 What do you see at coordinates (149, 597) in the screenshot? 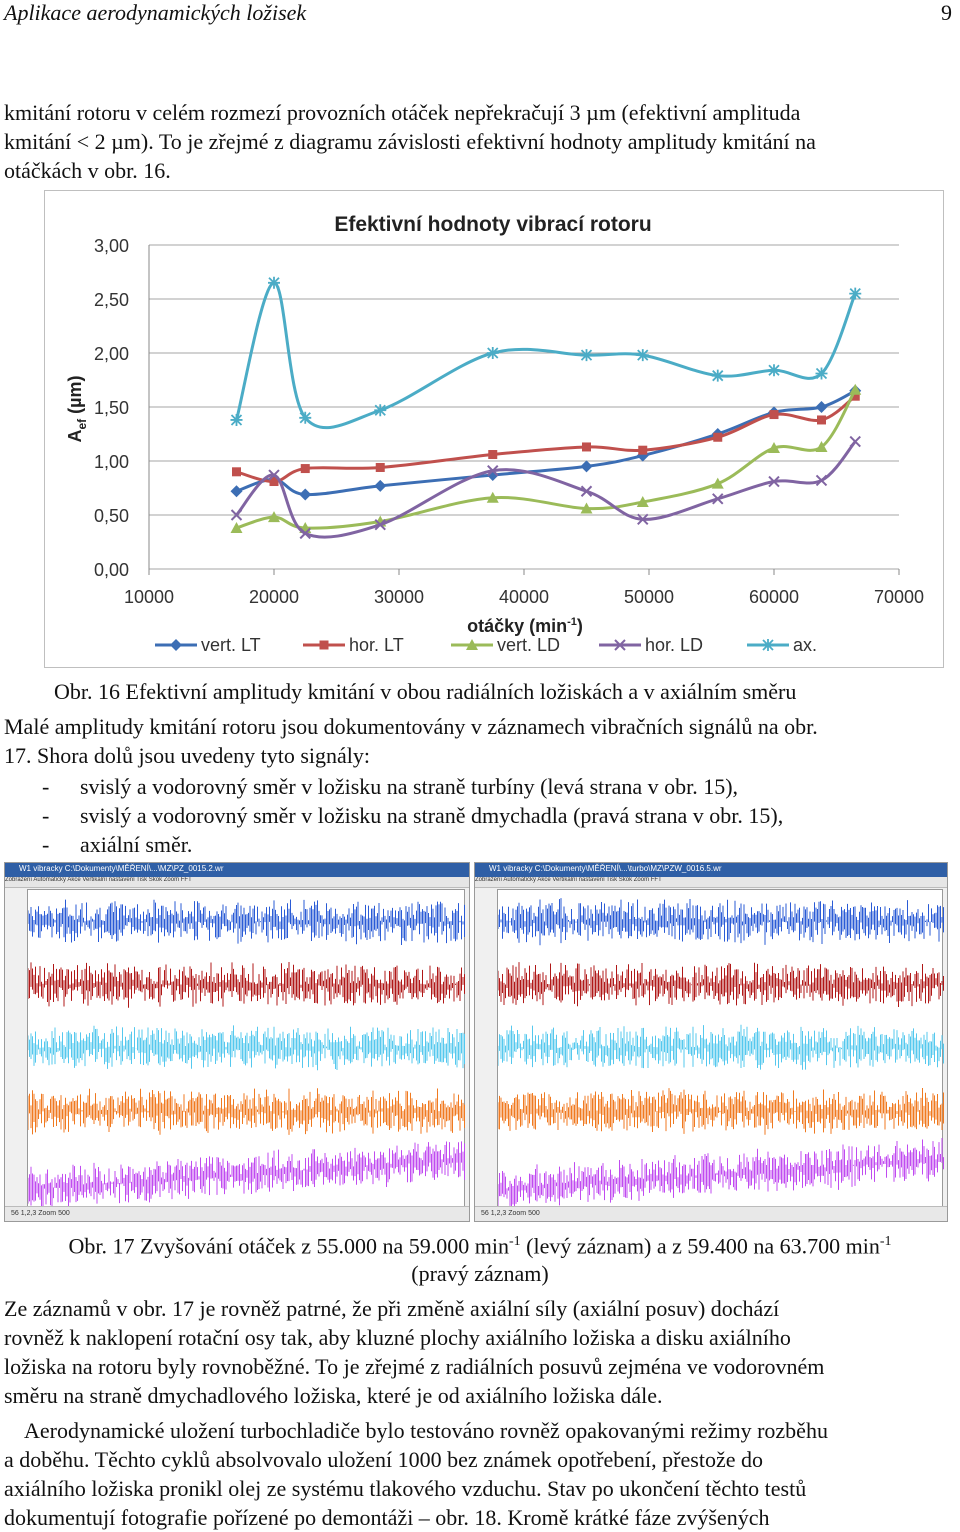
I see `x-tick-label: 10000` at bounding box center [149, 597].